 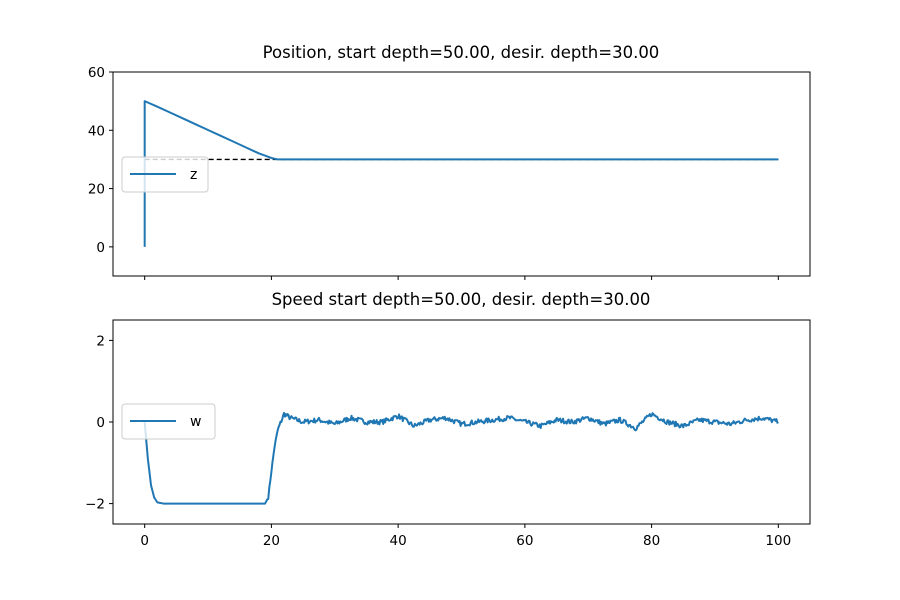 I want to click on speed-plot-area, so click(x=461, y=458).